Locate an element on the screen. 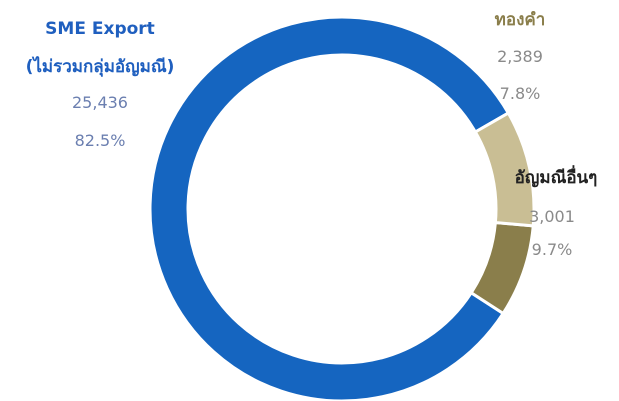 The height and width of the screenshot is (401, 619). slice-gold is located at coordinates (502, 268).